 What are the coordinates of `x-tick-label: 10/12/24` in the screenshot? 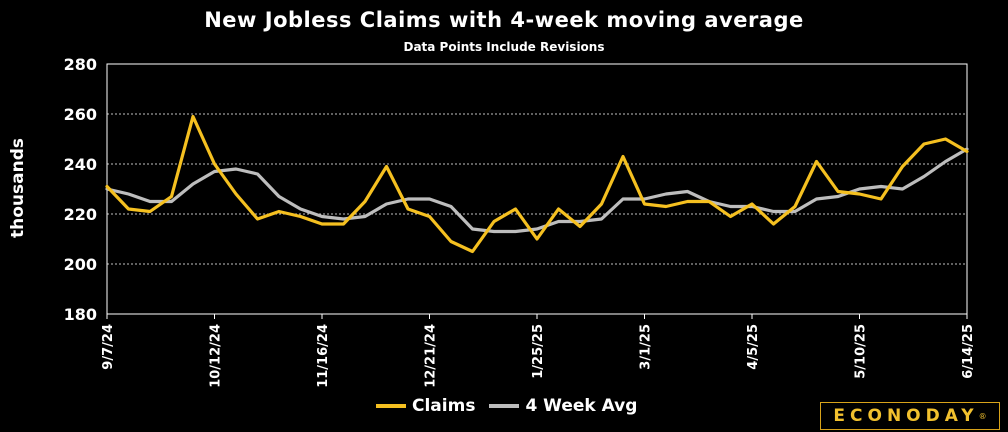 It's located at (216, 356).